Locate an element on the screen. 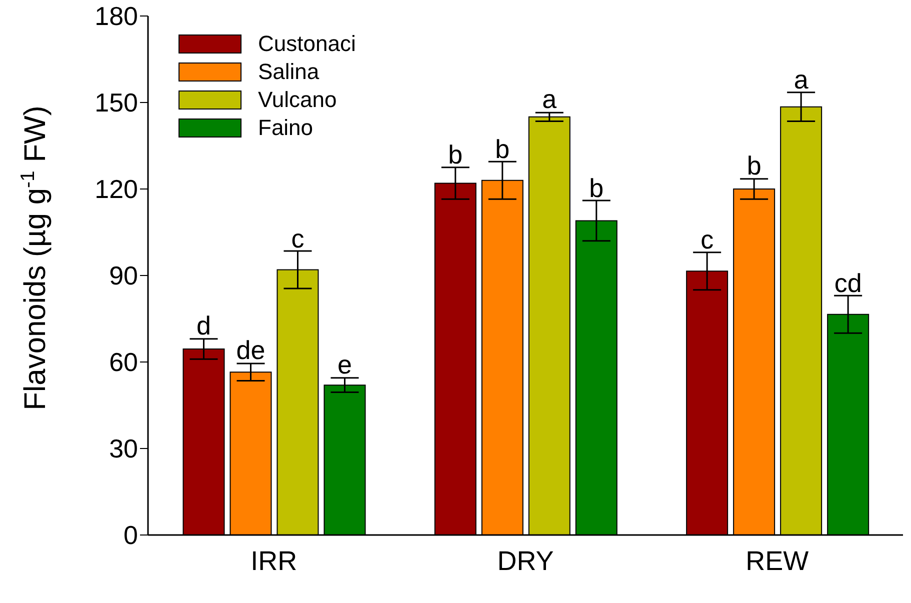 This screenshot has width=911, height=603. y-tick-label: 120 is located at coordinates (116, 189).